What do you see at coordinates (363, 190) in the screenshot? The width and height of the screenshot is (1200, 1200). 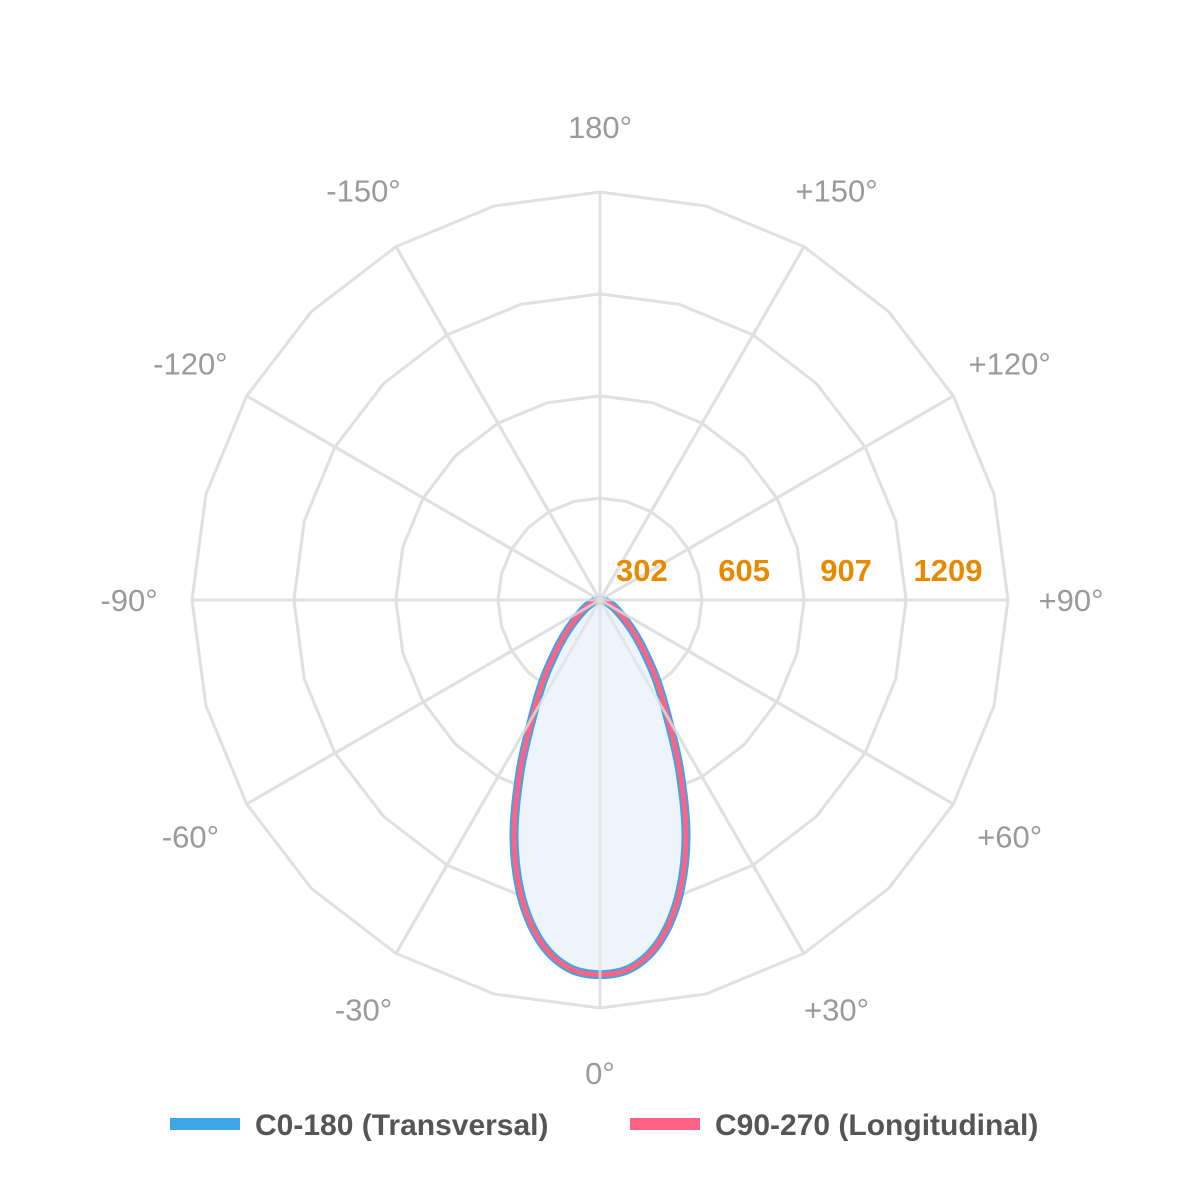 I see `angle-label: -150°` at bounding box center [363, 190].